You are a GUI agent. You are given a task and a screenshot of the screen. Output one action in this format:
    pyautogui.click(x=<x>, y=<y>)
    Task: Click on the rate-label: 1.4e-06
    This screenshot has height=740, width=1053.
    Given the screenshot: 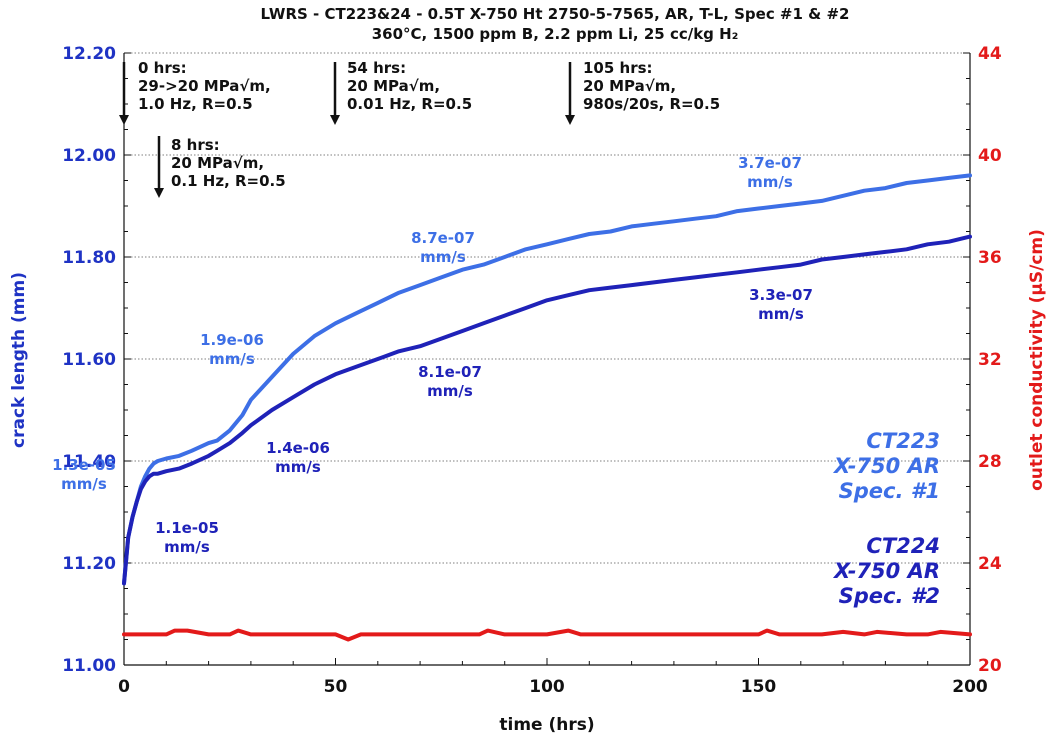 What is the action you would take?
    pyautogui.click(x=298, y=448)
    